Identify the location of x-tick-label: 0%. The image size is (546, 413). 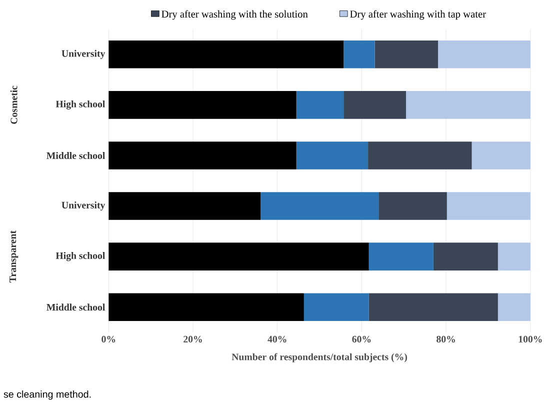
(109, 339).